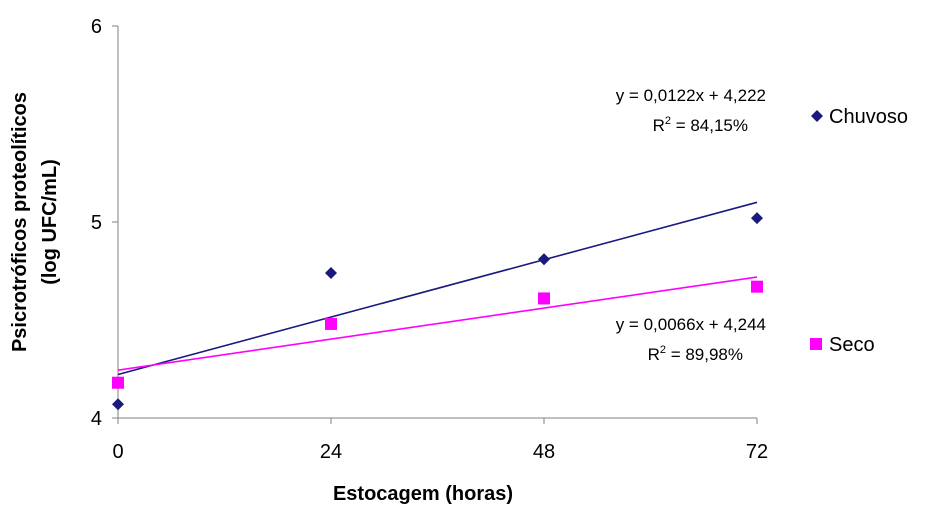  What do you see at coordinates (20, 222) in the screenshot?
I see `y-axis-title-line1: Psicrotróficos proteolíticos` at bounding box center [20, 222].